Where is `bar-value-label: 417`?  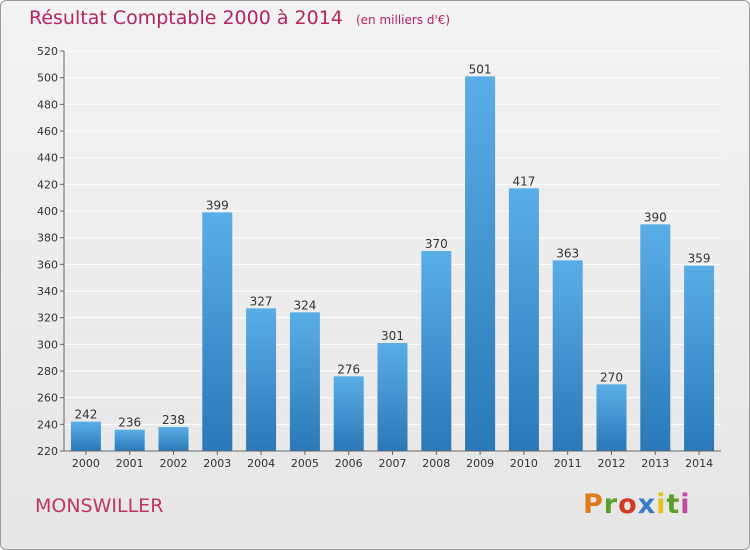
bar-value-label: 417 is located at coordinates (523, 181).